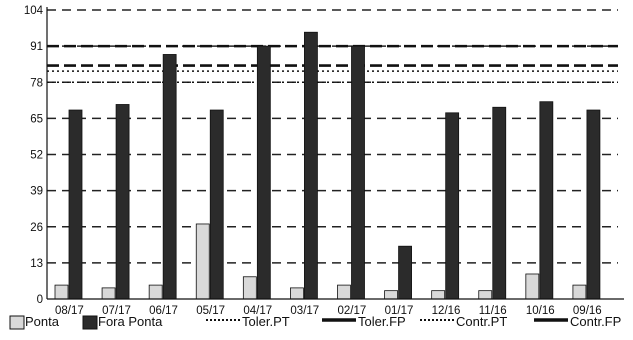 This screenshot has width=633, height=340. Describe the element at coordinates (116, 311) in the screenshot. I see `x-tick-label: 07/17` at that location.